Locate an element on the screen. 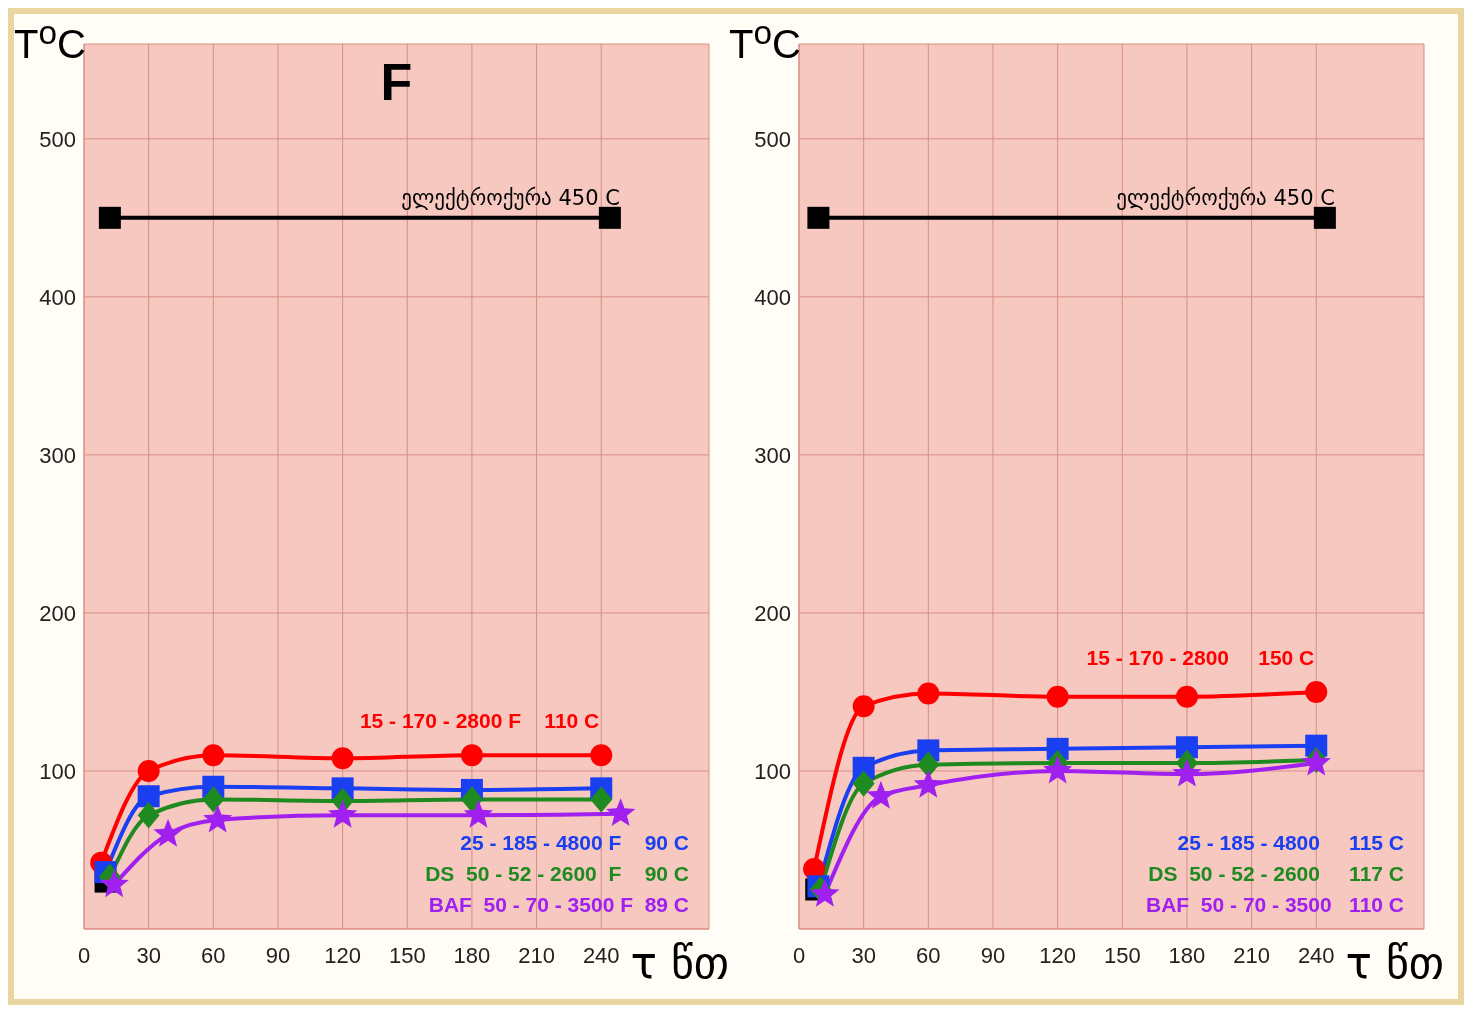 This screenshot has height=1013, width=1472. text: BAF 50 - 70 - 3500 F 89 C is located at coordinates (558, 905).